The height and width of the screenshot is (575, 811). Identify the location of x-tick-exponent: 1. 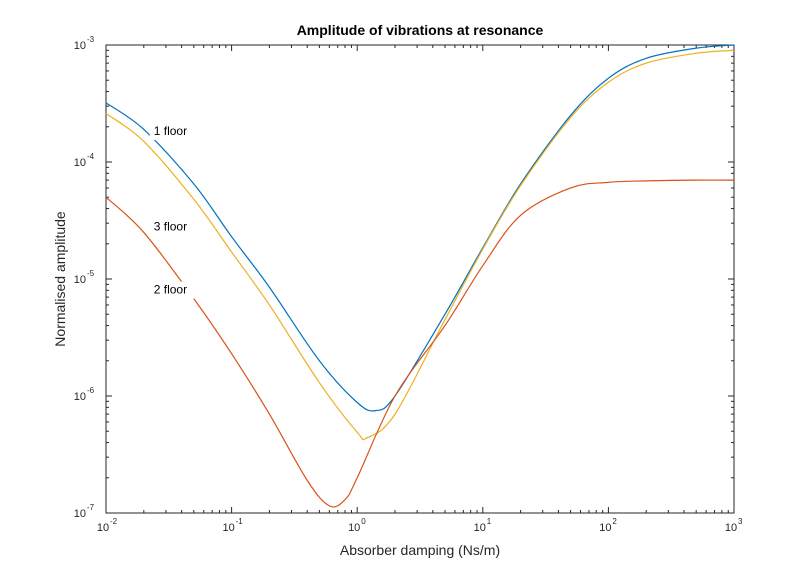
(489, 521).